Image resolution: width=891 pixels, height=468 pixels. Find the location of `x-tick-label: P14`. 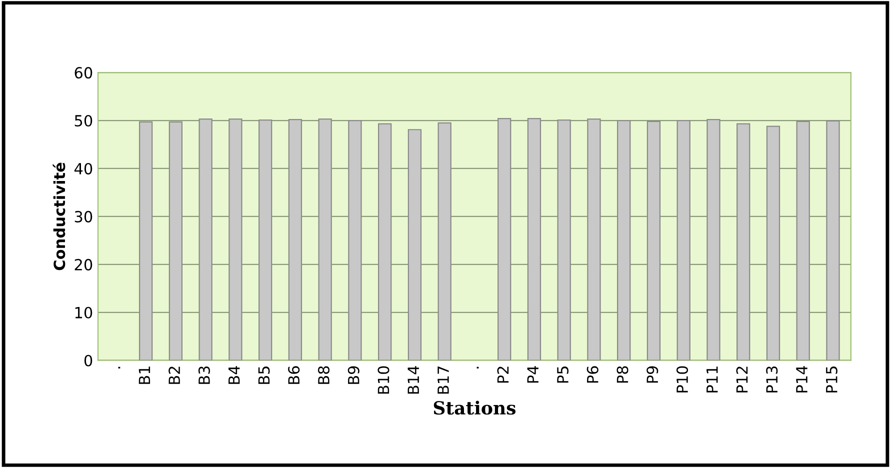

x-tick-label: P14 is located at coordinates (802, 379).